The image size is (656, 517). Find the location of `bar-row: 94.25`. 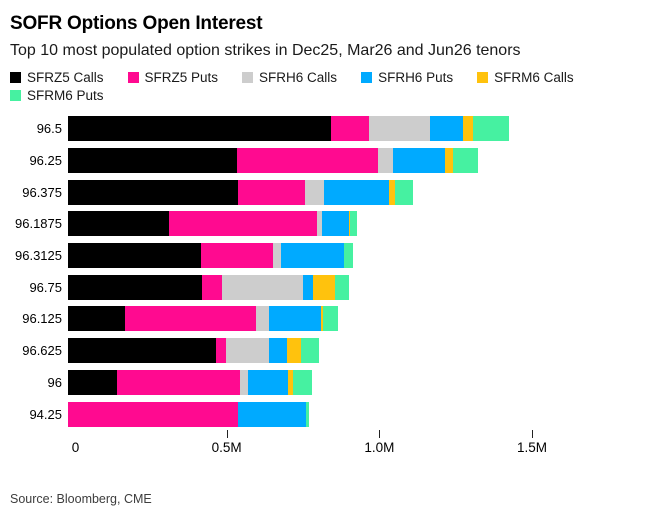

bar-row: 94.25 is located at coordinates (328, 414).